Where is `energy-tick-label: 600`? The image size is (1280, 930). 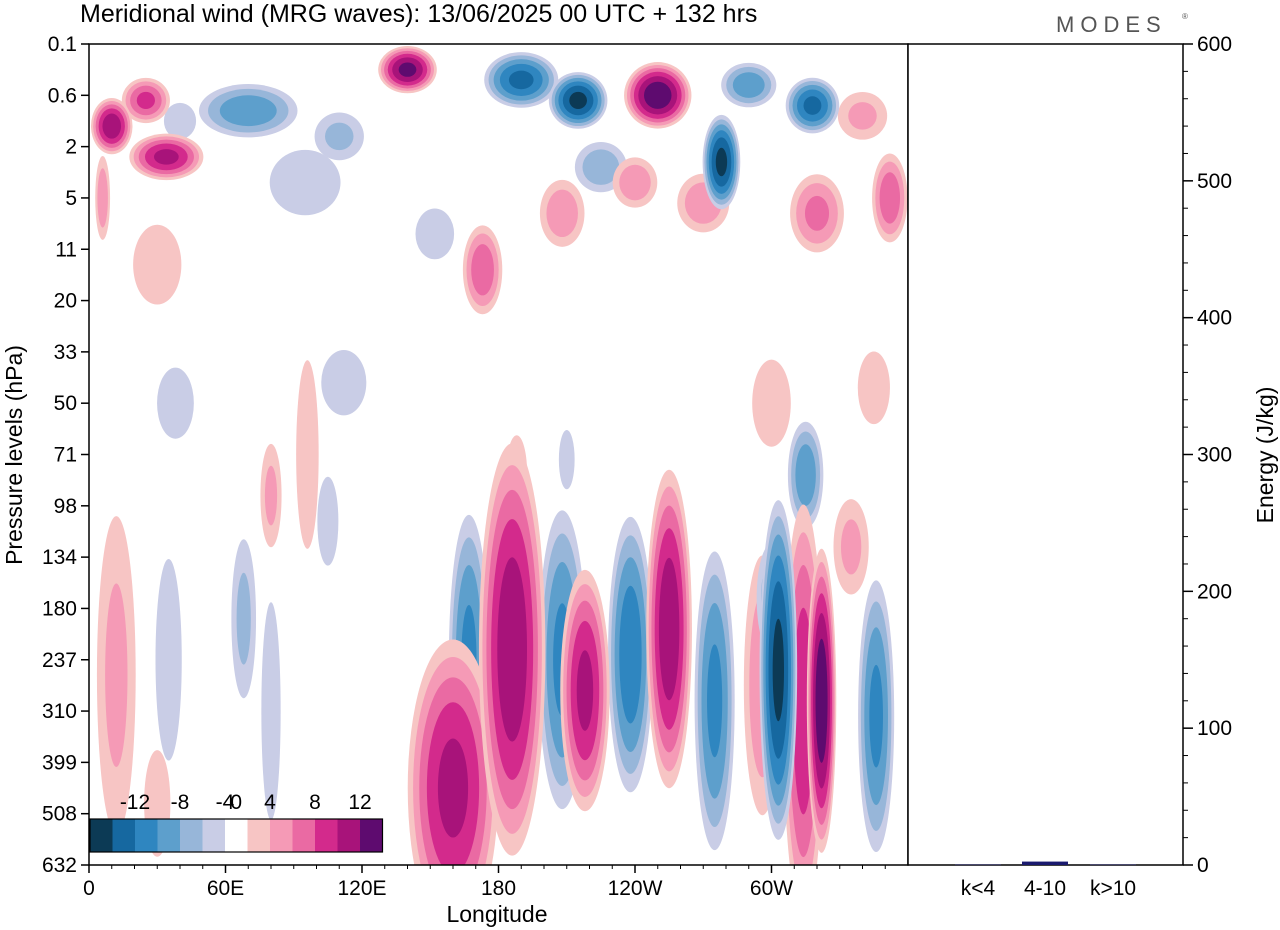 energy-tick-label: 600 is located at coordinates (1214, 44).